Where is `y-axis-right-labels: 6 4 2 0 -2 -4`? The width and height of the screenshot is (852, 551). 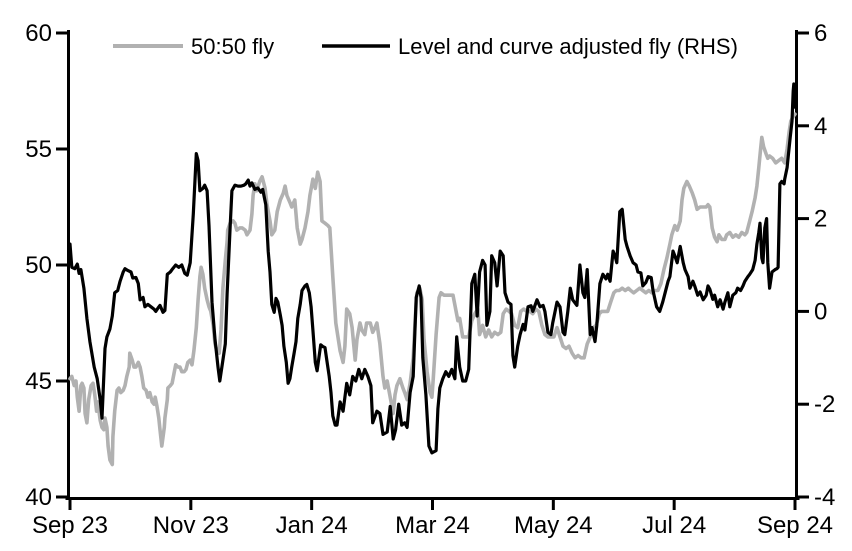
y-axis-right-labels: 6 4 2 0 -2 -4 is located at coordinates (824, 265).